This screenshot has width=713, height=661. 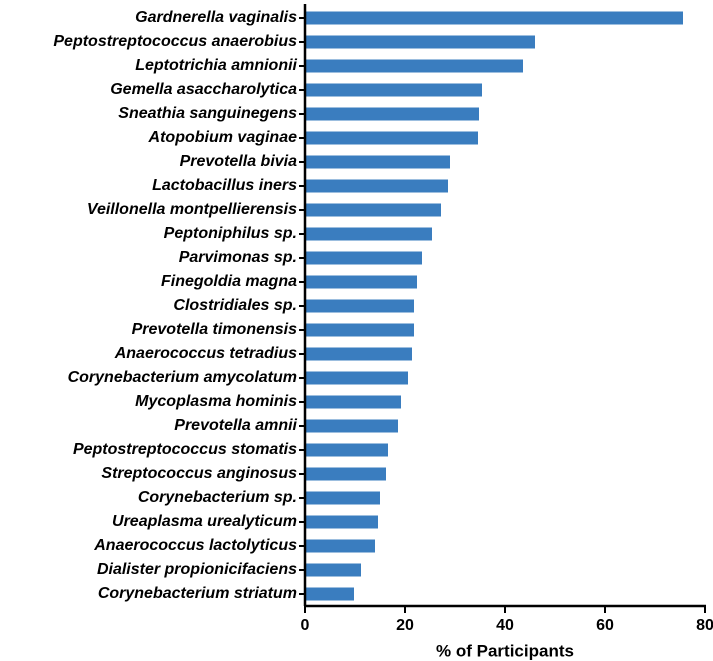 What do you see at coordinates (216, 65) in the screenshot?
I see `y-tick-label: Leptotrichia amnionii` at bounding box center [216, 65].